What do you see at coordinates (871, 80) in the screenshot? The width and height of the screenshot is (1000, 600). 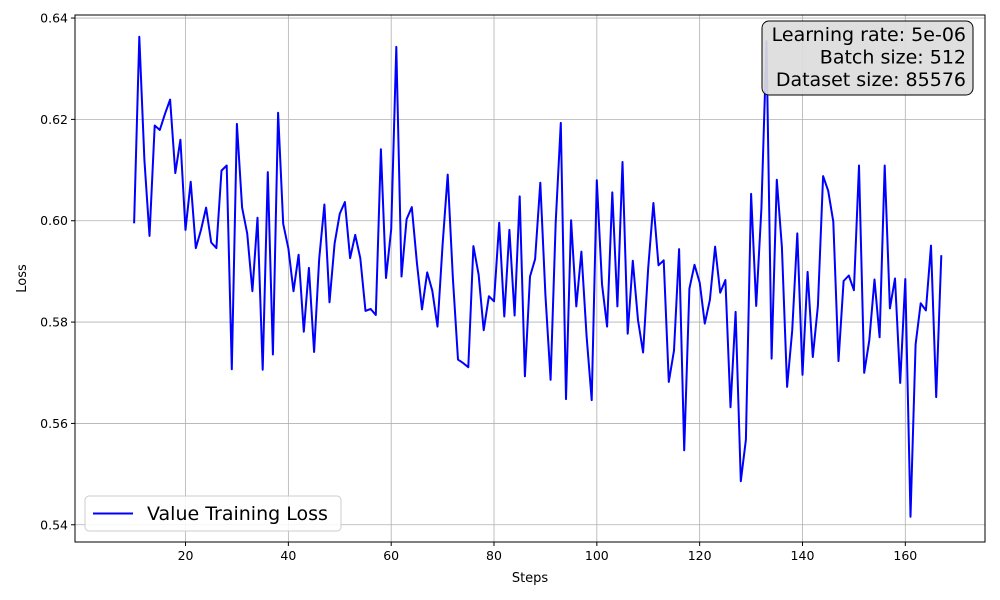 I see `info-dataset-size: Dataset size: 85576` at bounding box center [871, 80].